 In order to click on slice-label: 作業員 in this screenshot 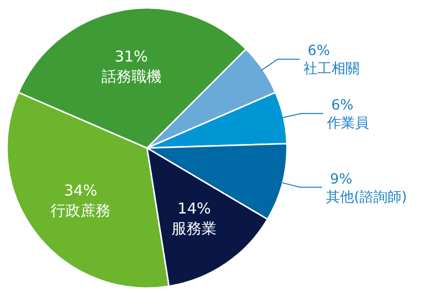, I will do `click(348, 124)`.